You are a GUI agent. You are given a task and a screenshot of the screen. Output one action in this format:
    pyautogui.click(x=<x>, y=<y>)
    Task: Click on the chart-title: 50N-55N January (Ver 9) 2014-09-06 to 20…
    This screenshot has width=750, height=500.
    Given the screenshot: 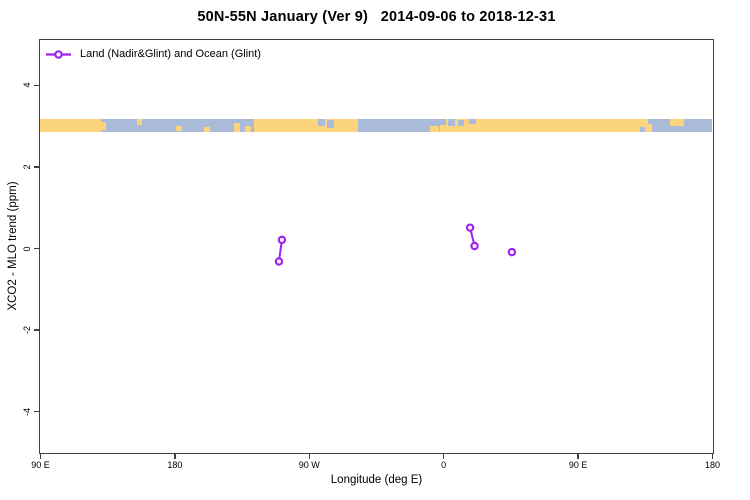 What is the action you would take?
    pyautogui.click(x=376, y=17)
    